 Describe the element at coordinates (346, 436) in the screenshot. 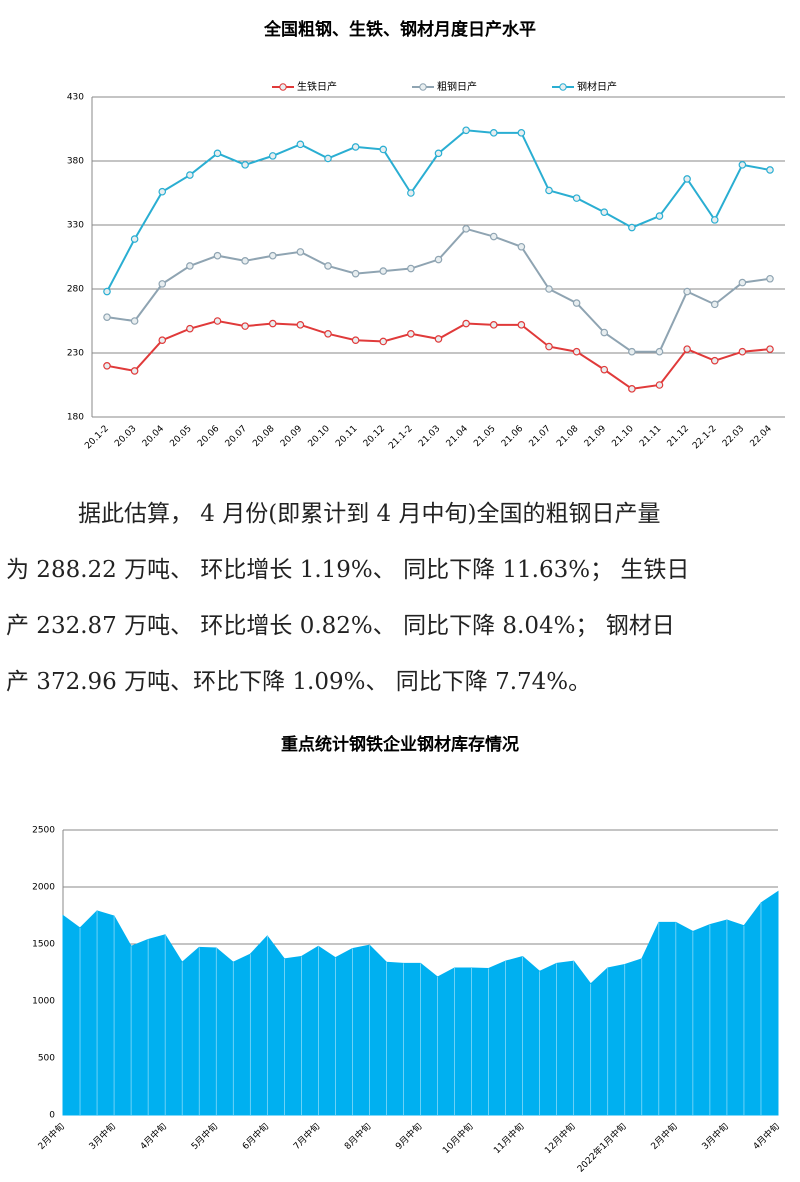

I see `x-tick-label: 20.11` at that location.